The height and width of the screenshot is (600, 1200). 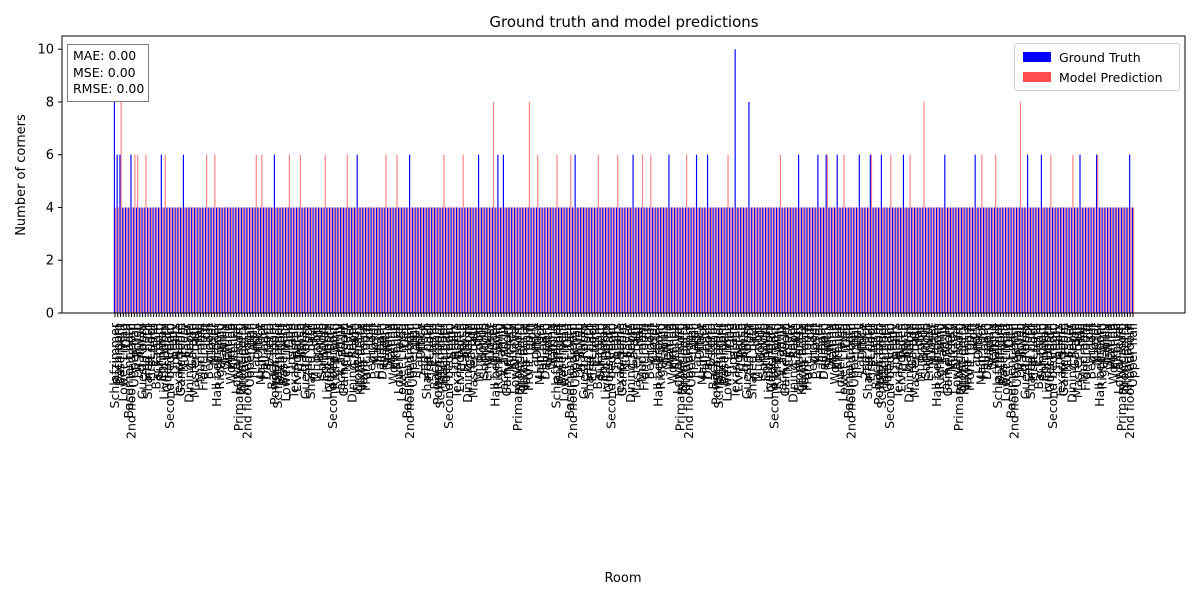 What do you see at coordinates (878, 364) in the screenshot?
I see `x-tick-label: Powder room` at bounding box center [878, 364].